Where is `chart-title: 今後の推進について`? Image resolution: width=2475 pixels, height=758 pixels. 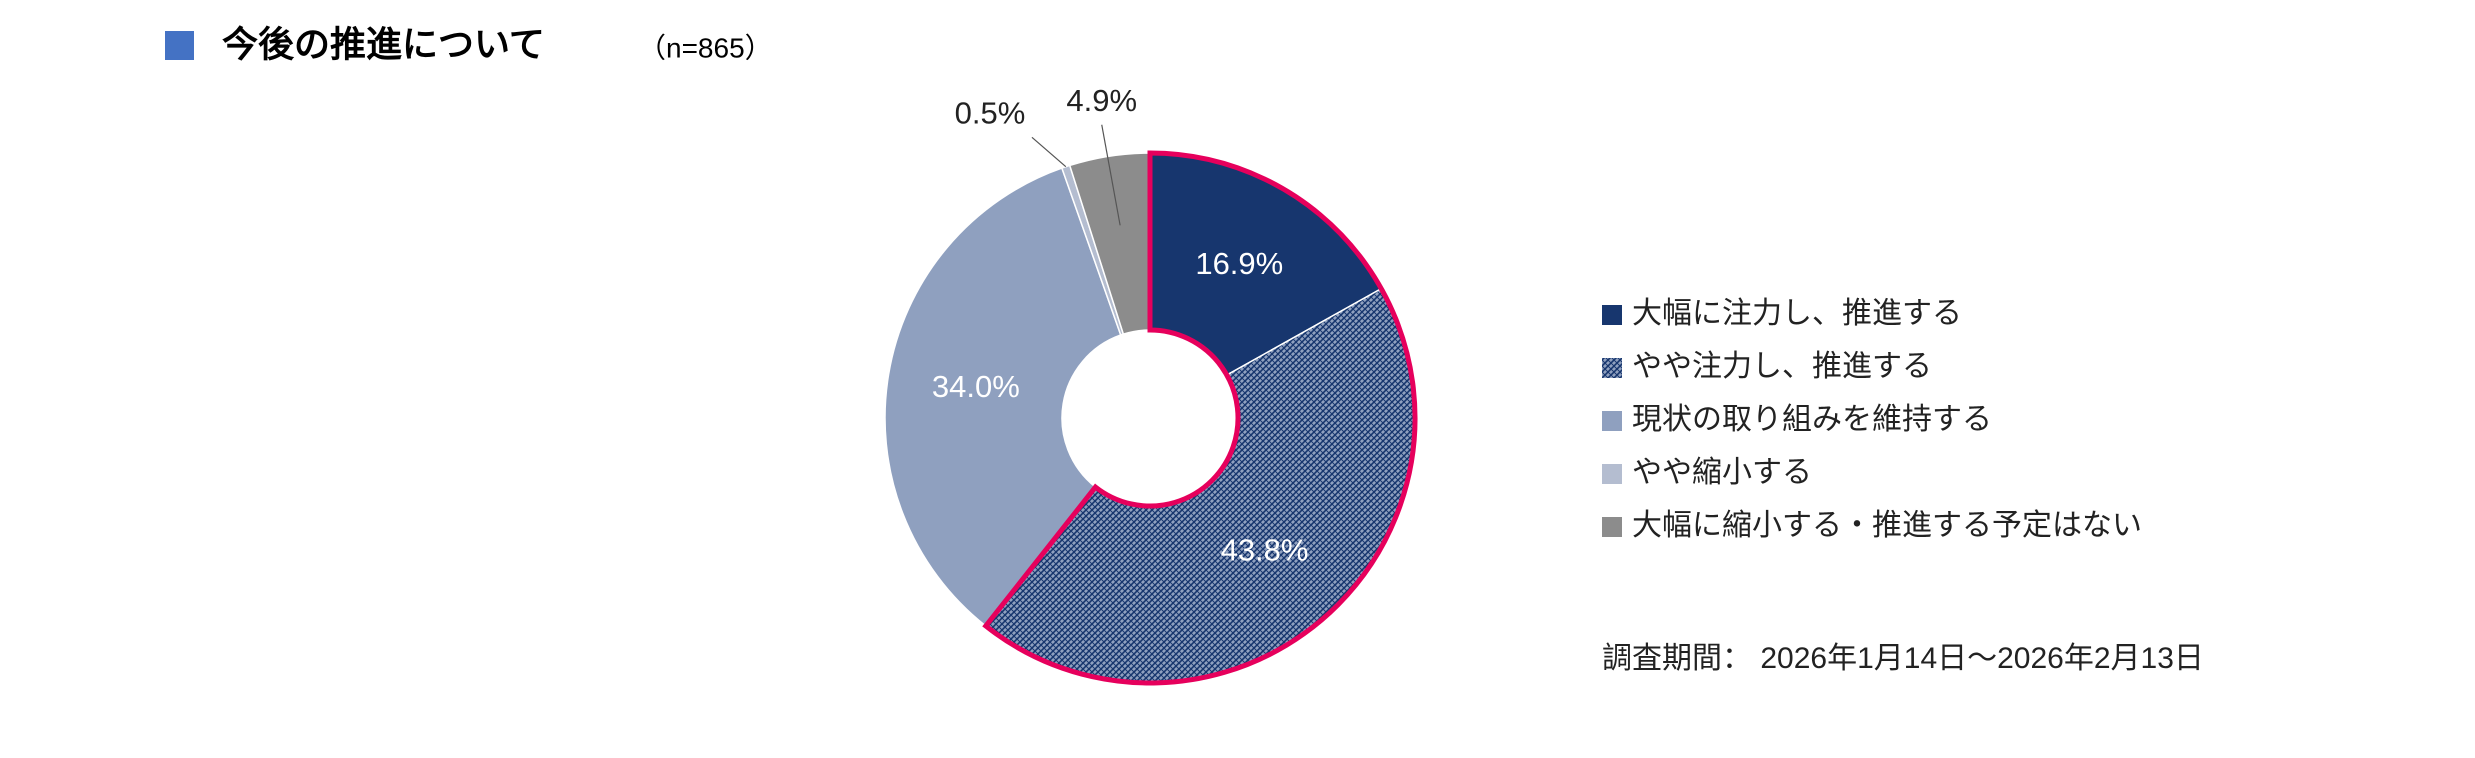 chart-title: 今後の推進について is located at coordinates (383, 44).